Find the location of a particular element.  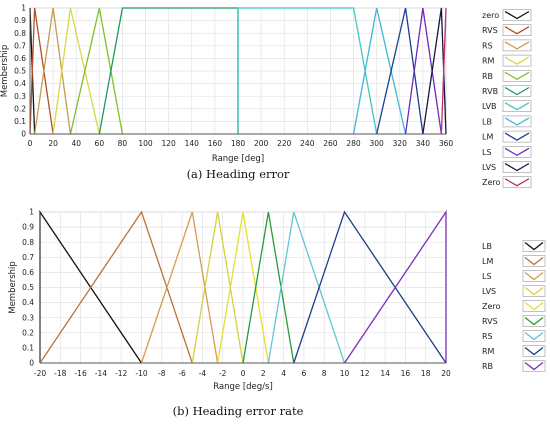

x-tick-label: 240 is located at coordinates (307, 143).